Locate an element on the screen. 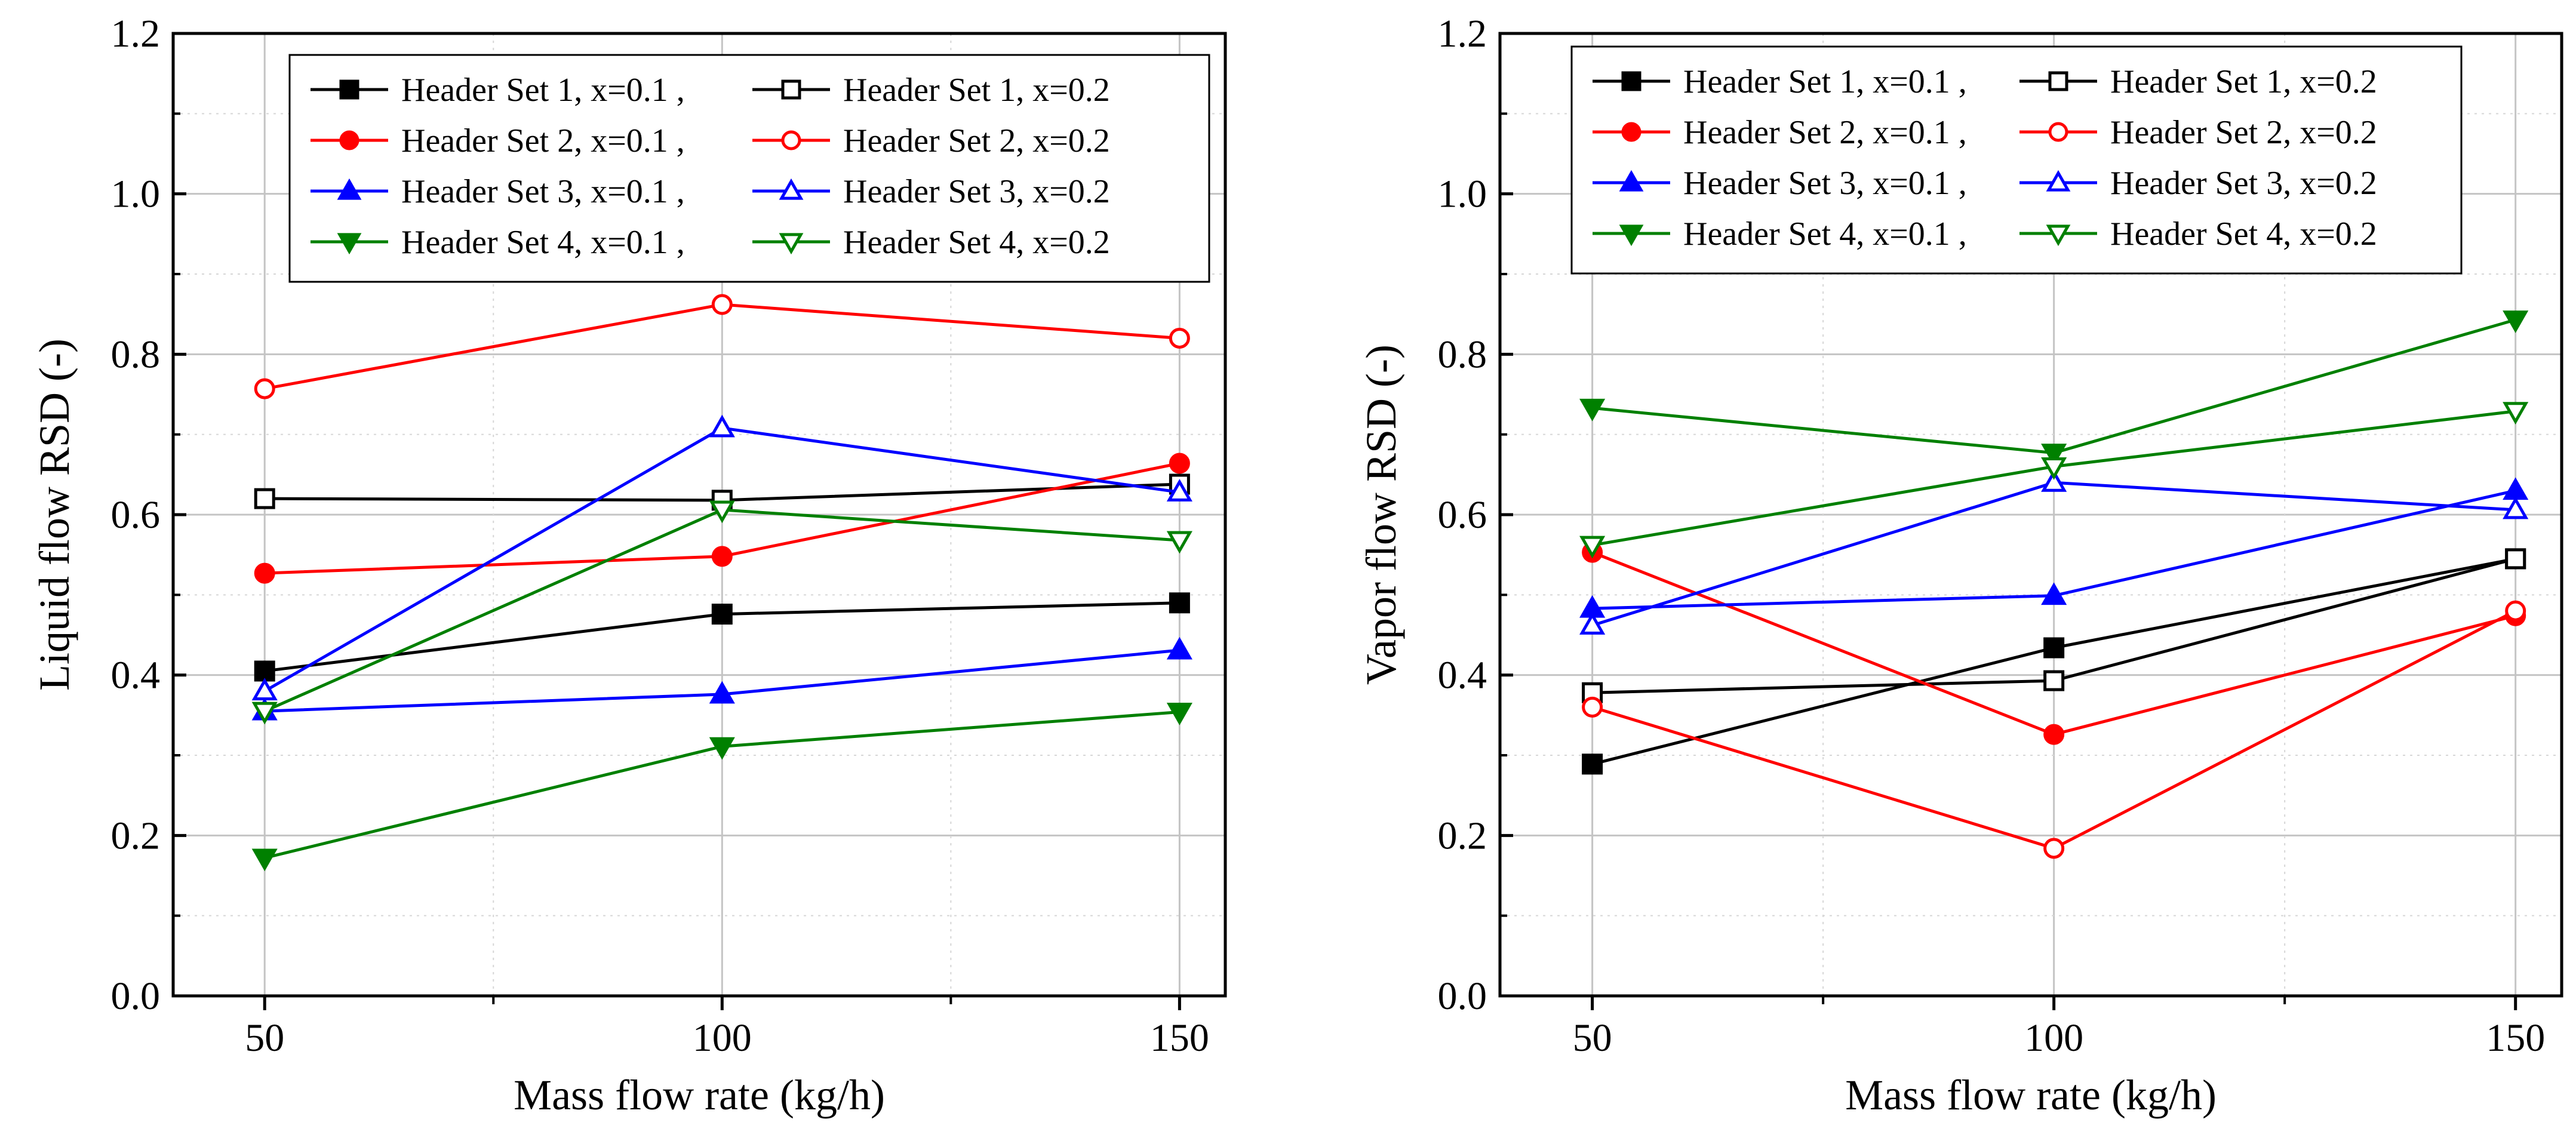  legend-label: Header Set 1, x=0.1 , is located at coordinates (543, 90).